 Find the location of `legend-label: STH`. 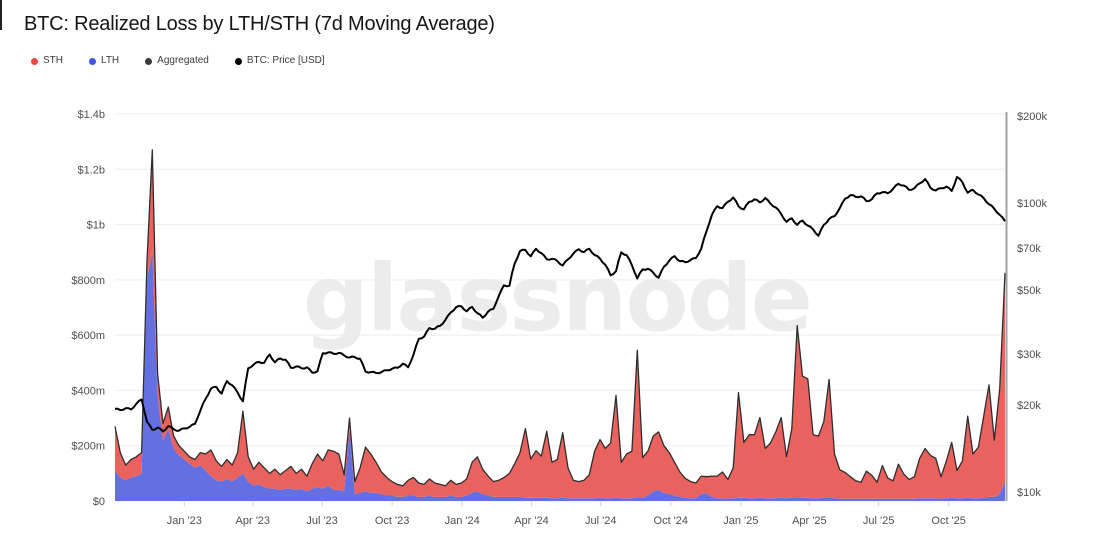

legend-label: STH is located at coordinates (53, 60).